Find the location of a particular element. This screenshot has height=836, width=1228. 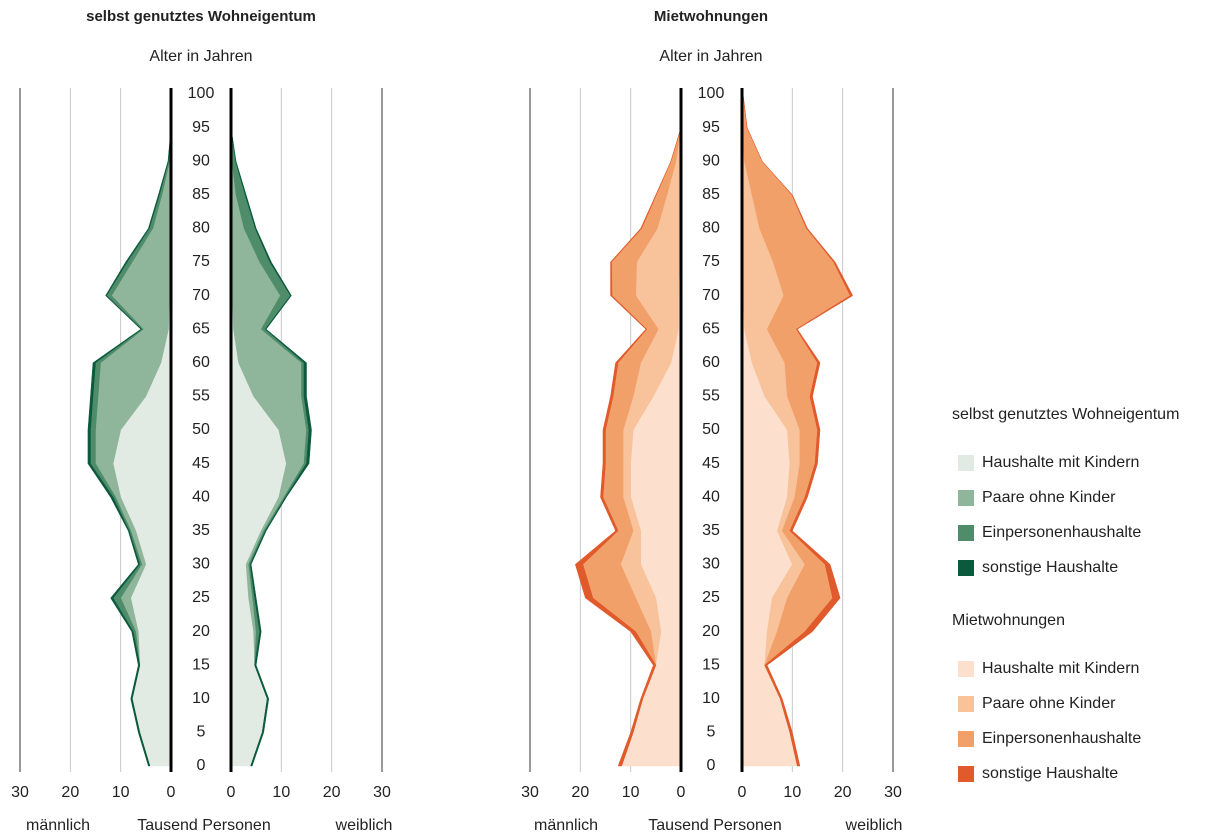

chart-title: selbst genutztes Wohneigentum is located at coordinates (201, 16).